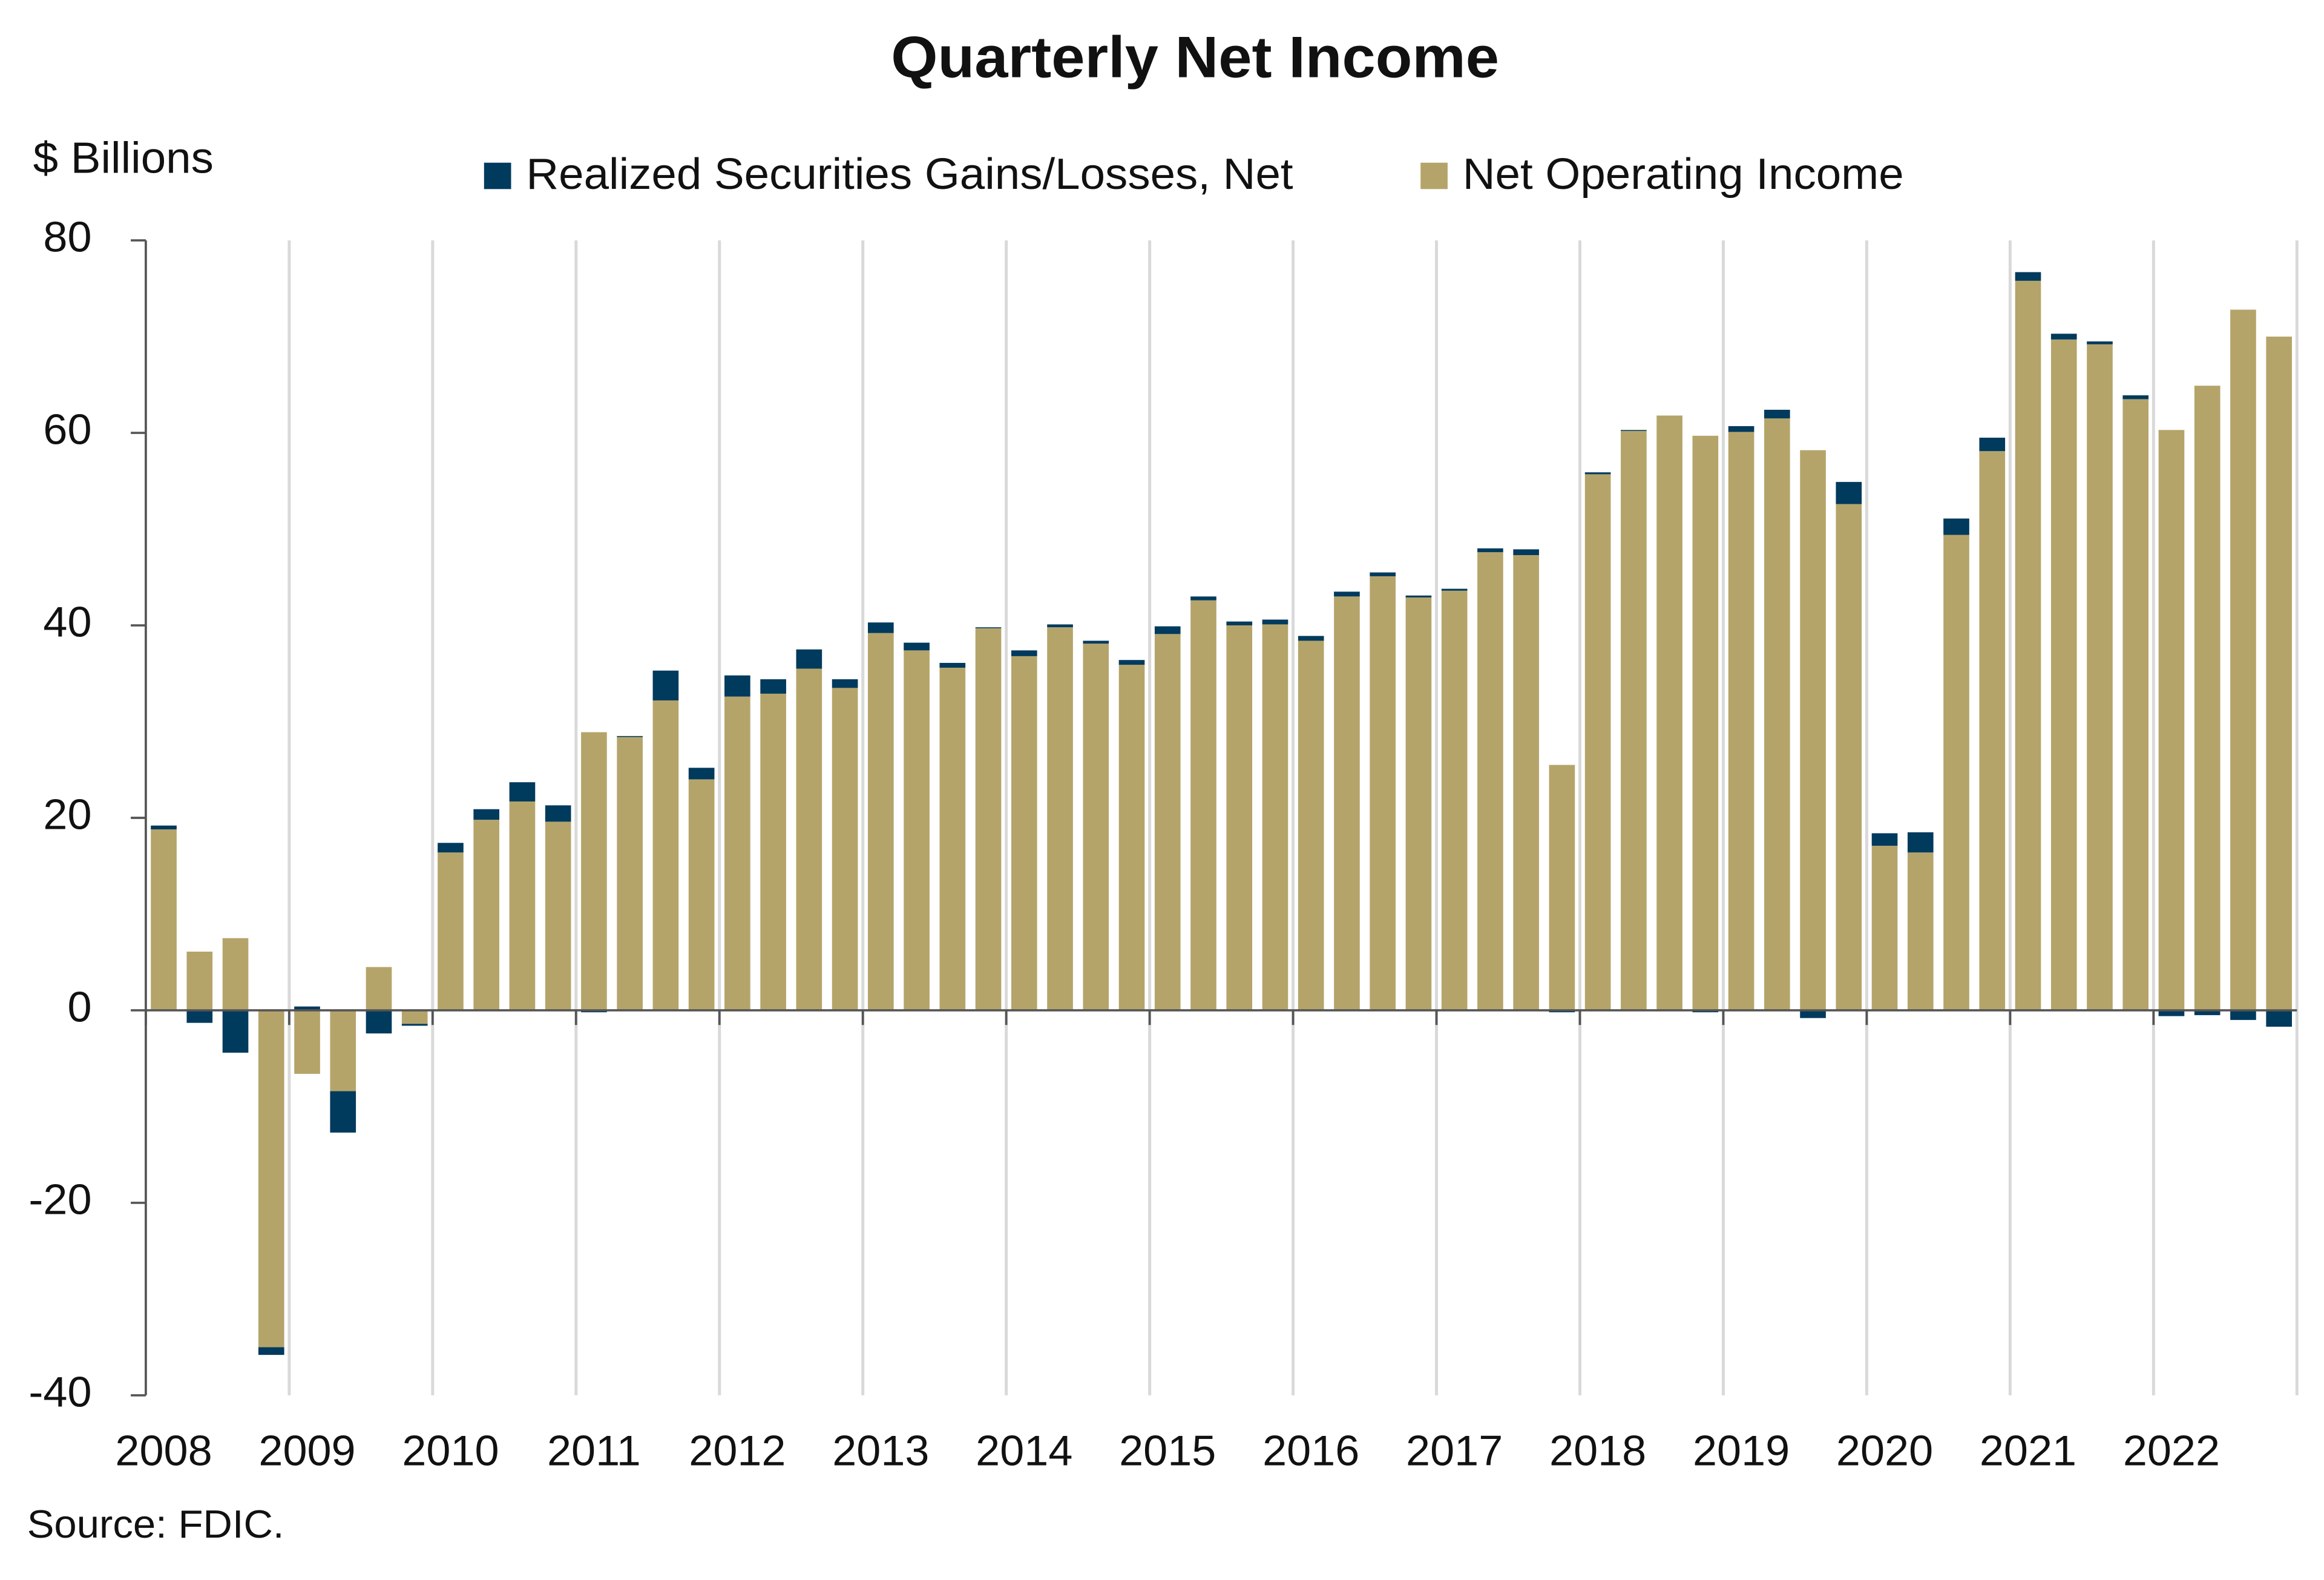 The image size is (2324, 1580). Describe the element at coordinates (1024, 1451) in the screenshot. I see `x-tick-label: 2014` at that location.